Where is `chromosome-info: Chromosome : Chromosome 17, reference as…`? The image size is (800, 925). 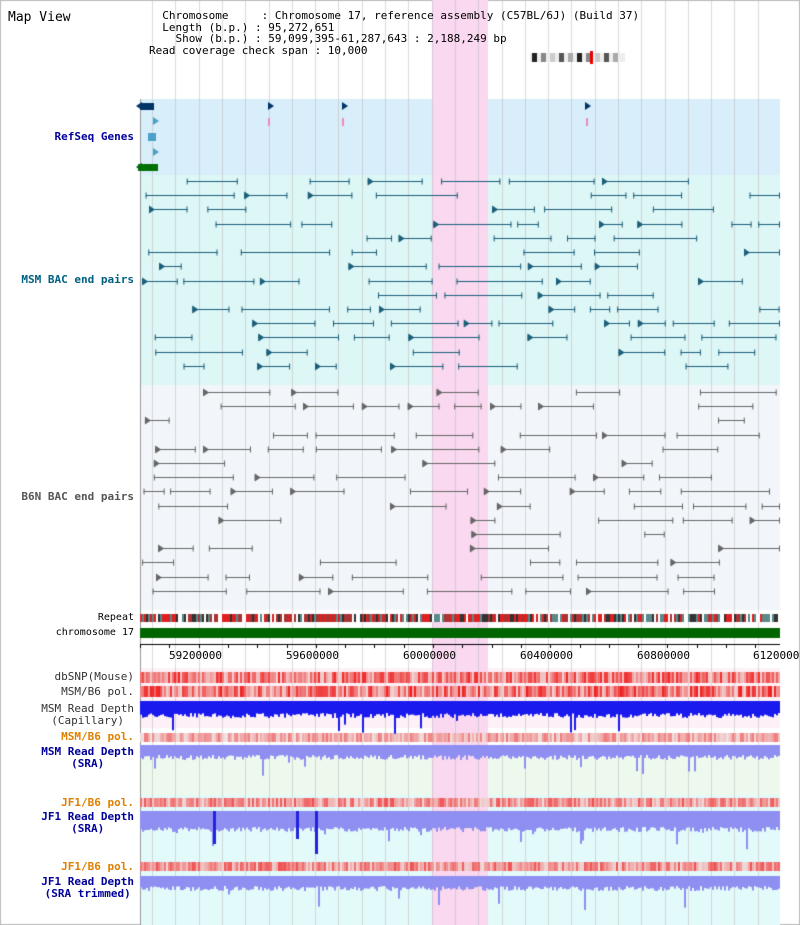 chromosome-info: Chromosome : Chromosome 17, reference as… is located at coordinates (394, 33).